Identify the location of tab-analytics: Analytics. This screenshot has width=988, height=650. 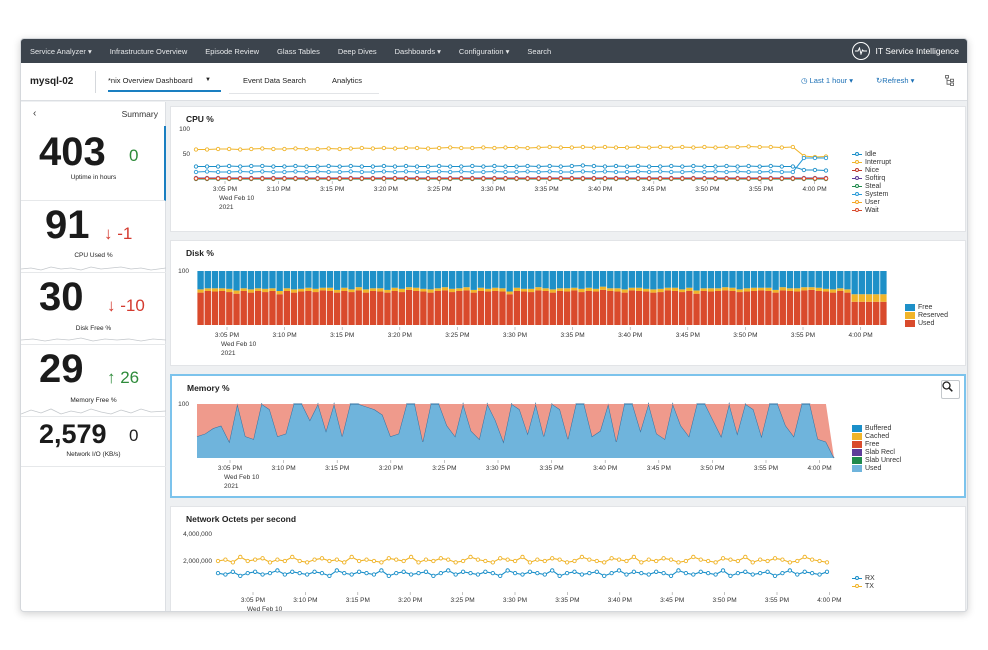
(347, 80).